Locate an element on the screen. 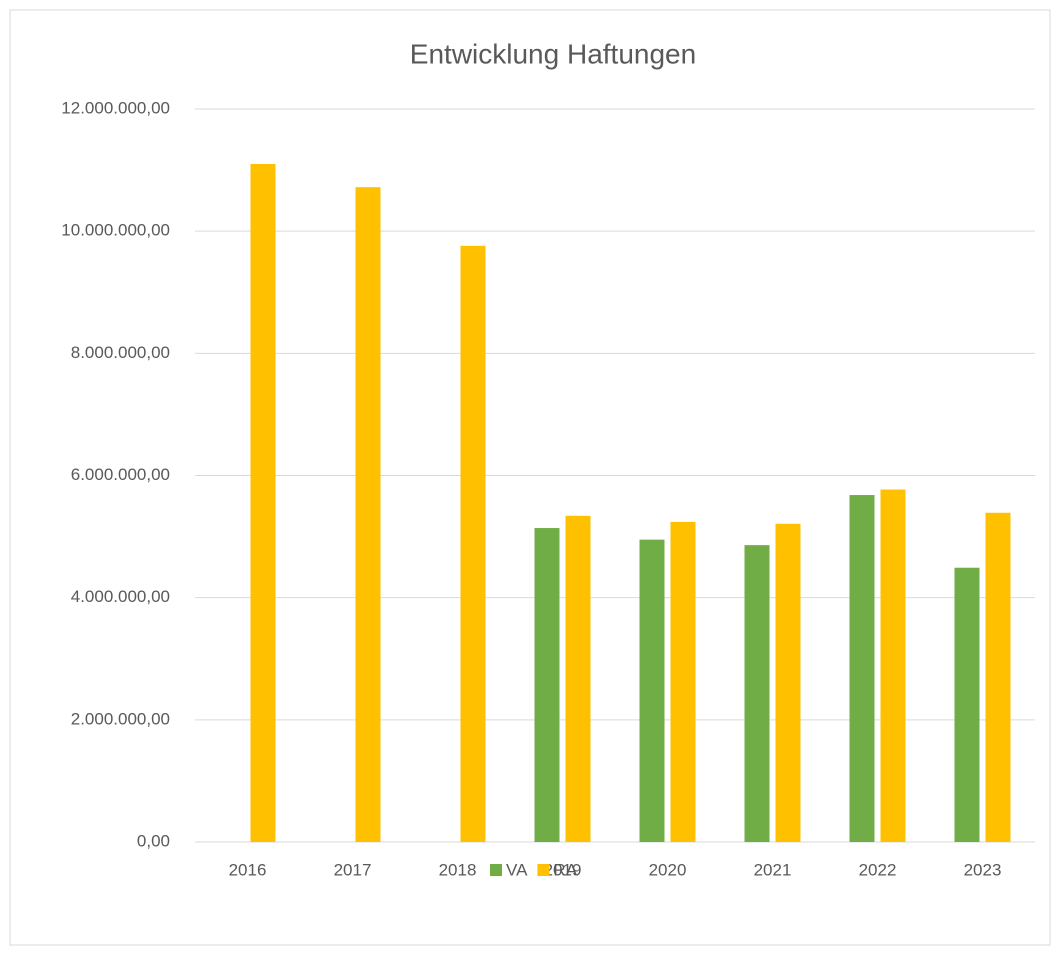  x-tick-label: 2018 is located at coordinates (458, 869).